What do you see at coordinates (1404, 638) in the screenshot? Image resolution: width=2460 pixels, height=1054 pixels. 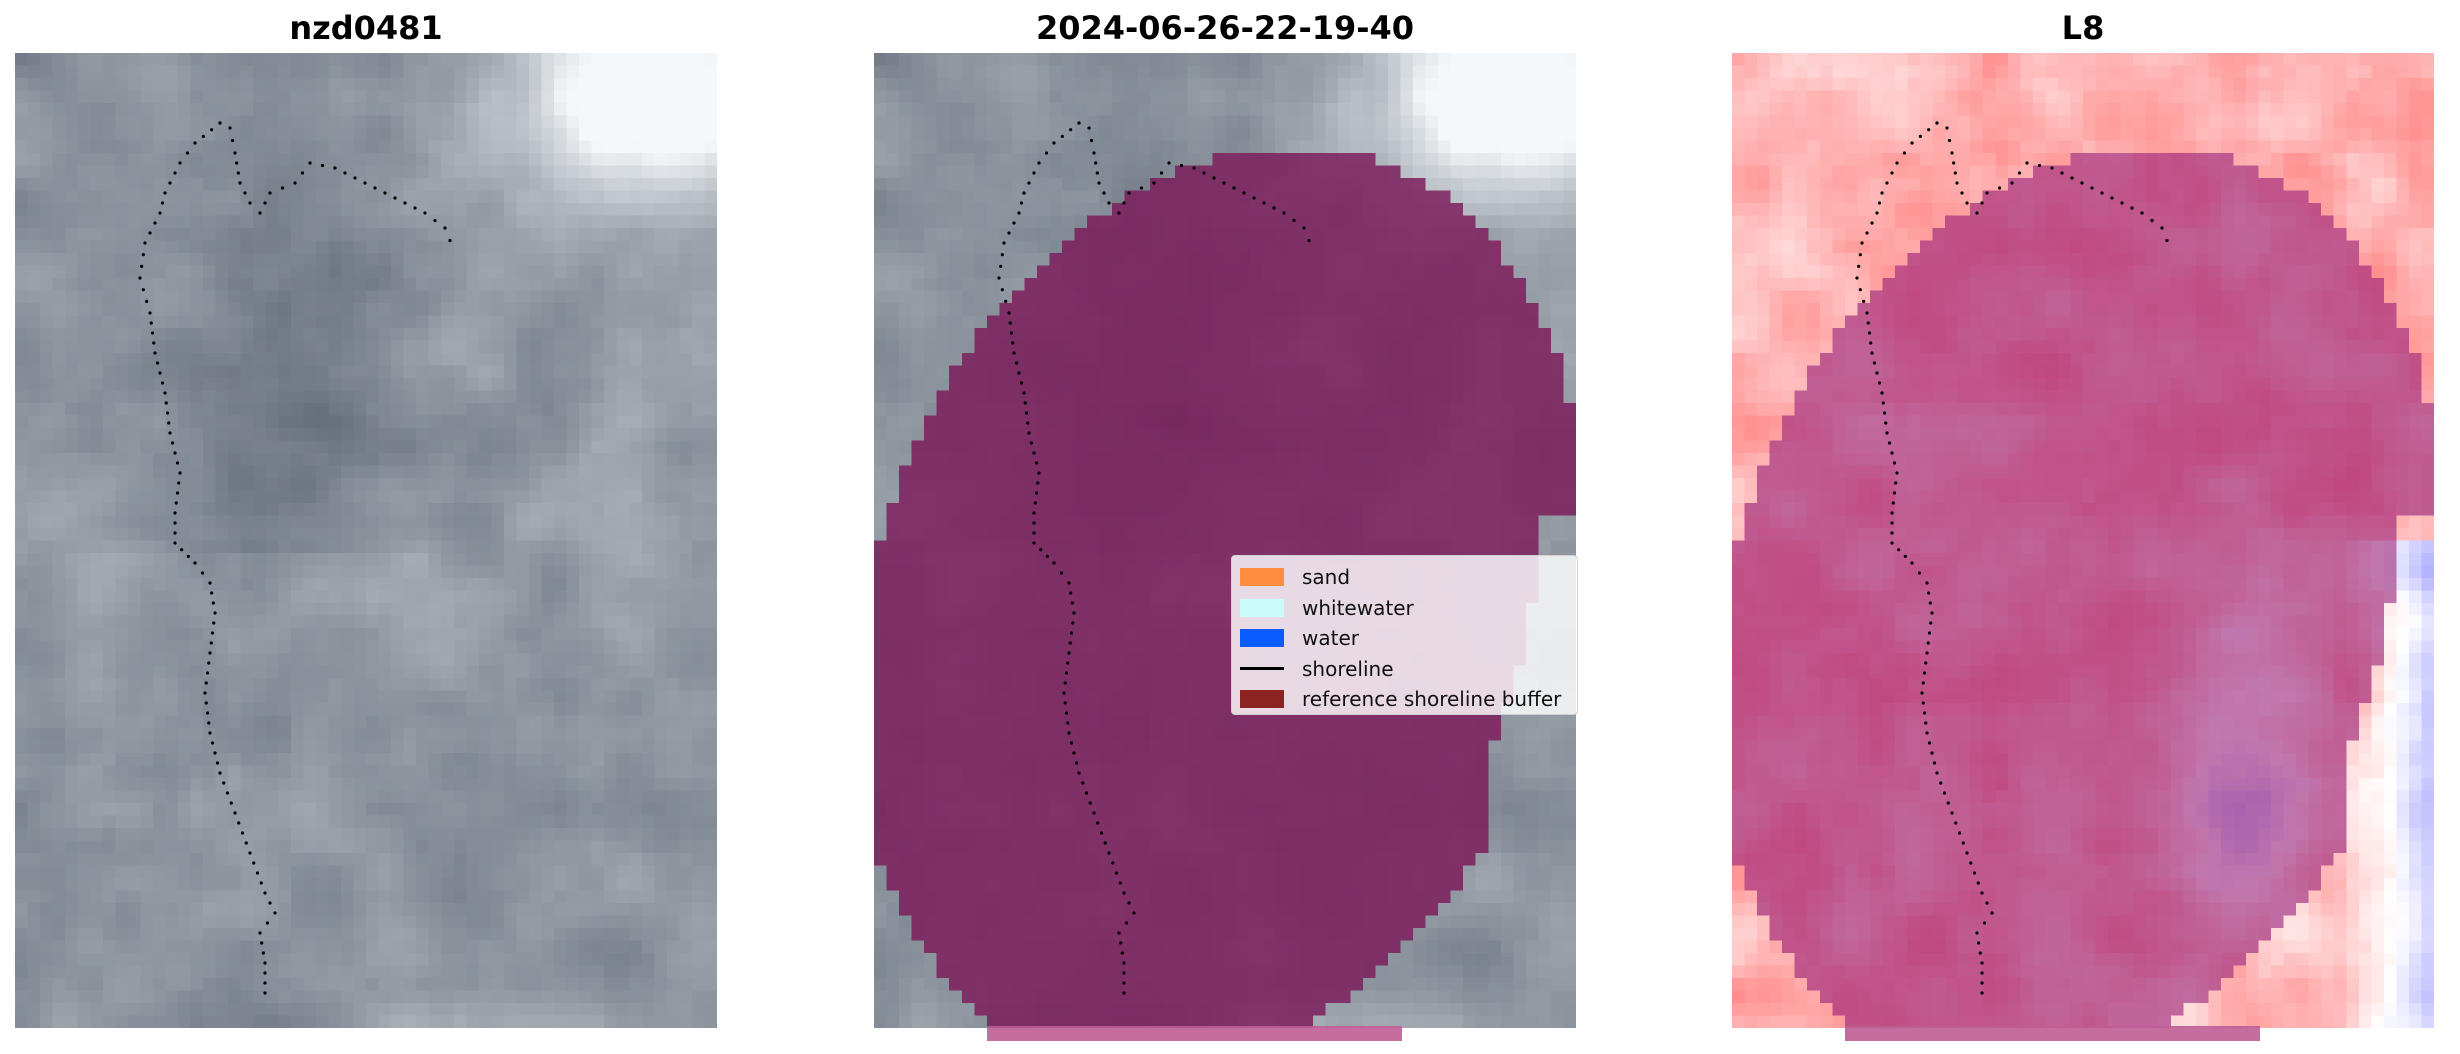 I see `legend-item-water: water` at bounding box center [1404, 638].